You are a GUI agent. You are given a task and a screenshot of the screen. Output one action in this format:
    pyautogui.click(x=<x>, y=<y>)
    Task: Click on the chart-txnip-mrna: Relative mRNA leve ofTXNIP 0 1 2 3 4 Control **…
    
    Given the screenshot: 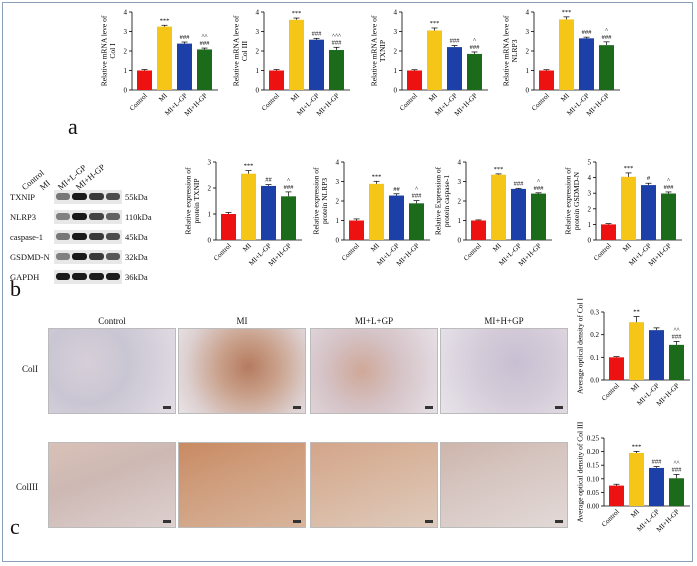 What is the action you would take?
    pyautogui.click(x=429, y=63)
    